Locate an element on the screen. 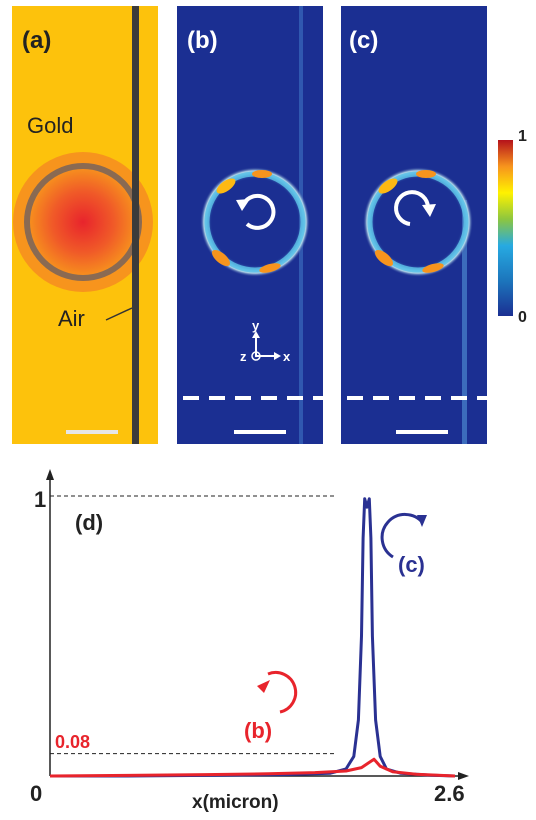 This screenshot has height=820, width=536. rotation-arrowhead-cw-icon is located at coordinates (429, 210).